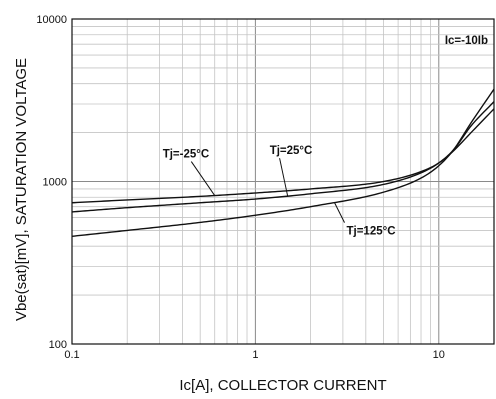 Image resolution: width=496 pixels, height=399 pixels. What do you see at coordinates (55, 183) in the screenshot?
I see `y-tick-label: 1000` at bounding box center [55, 183].